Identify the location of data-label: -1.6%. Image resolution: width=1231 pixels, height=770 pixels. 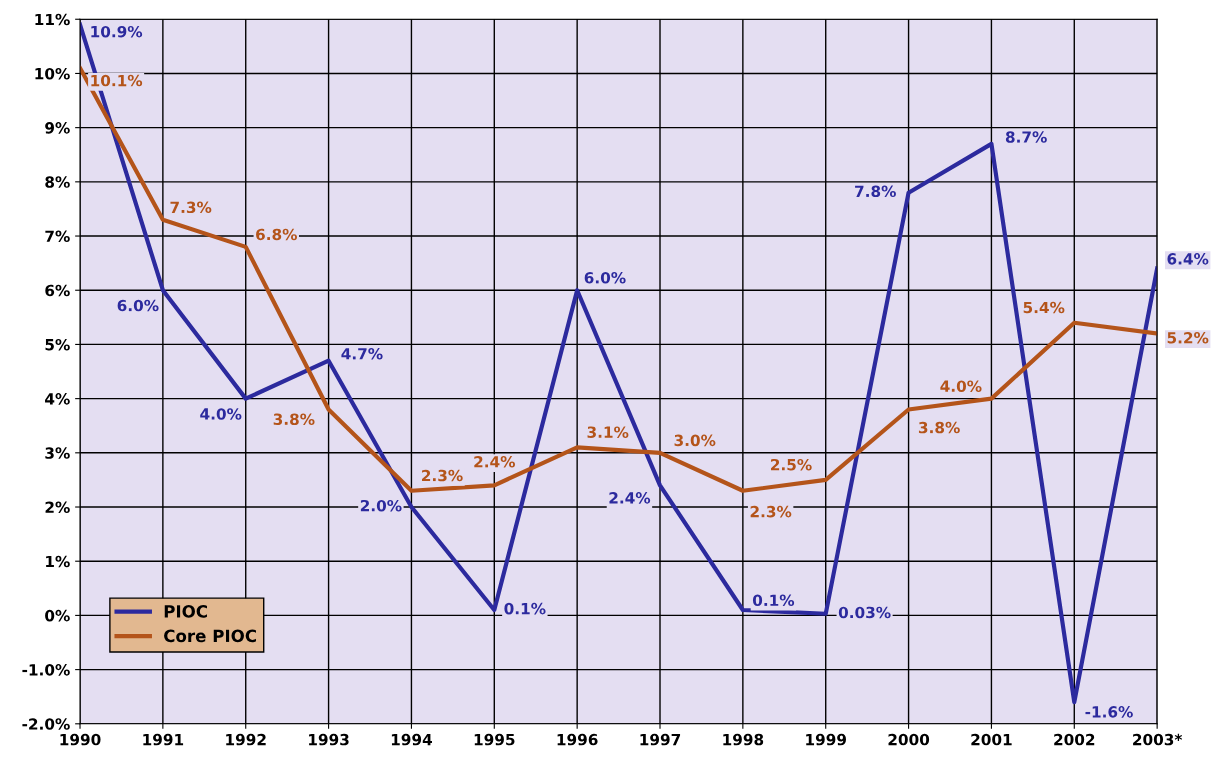
(1109, 712).